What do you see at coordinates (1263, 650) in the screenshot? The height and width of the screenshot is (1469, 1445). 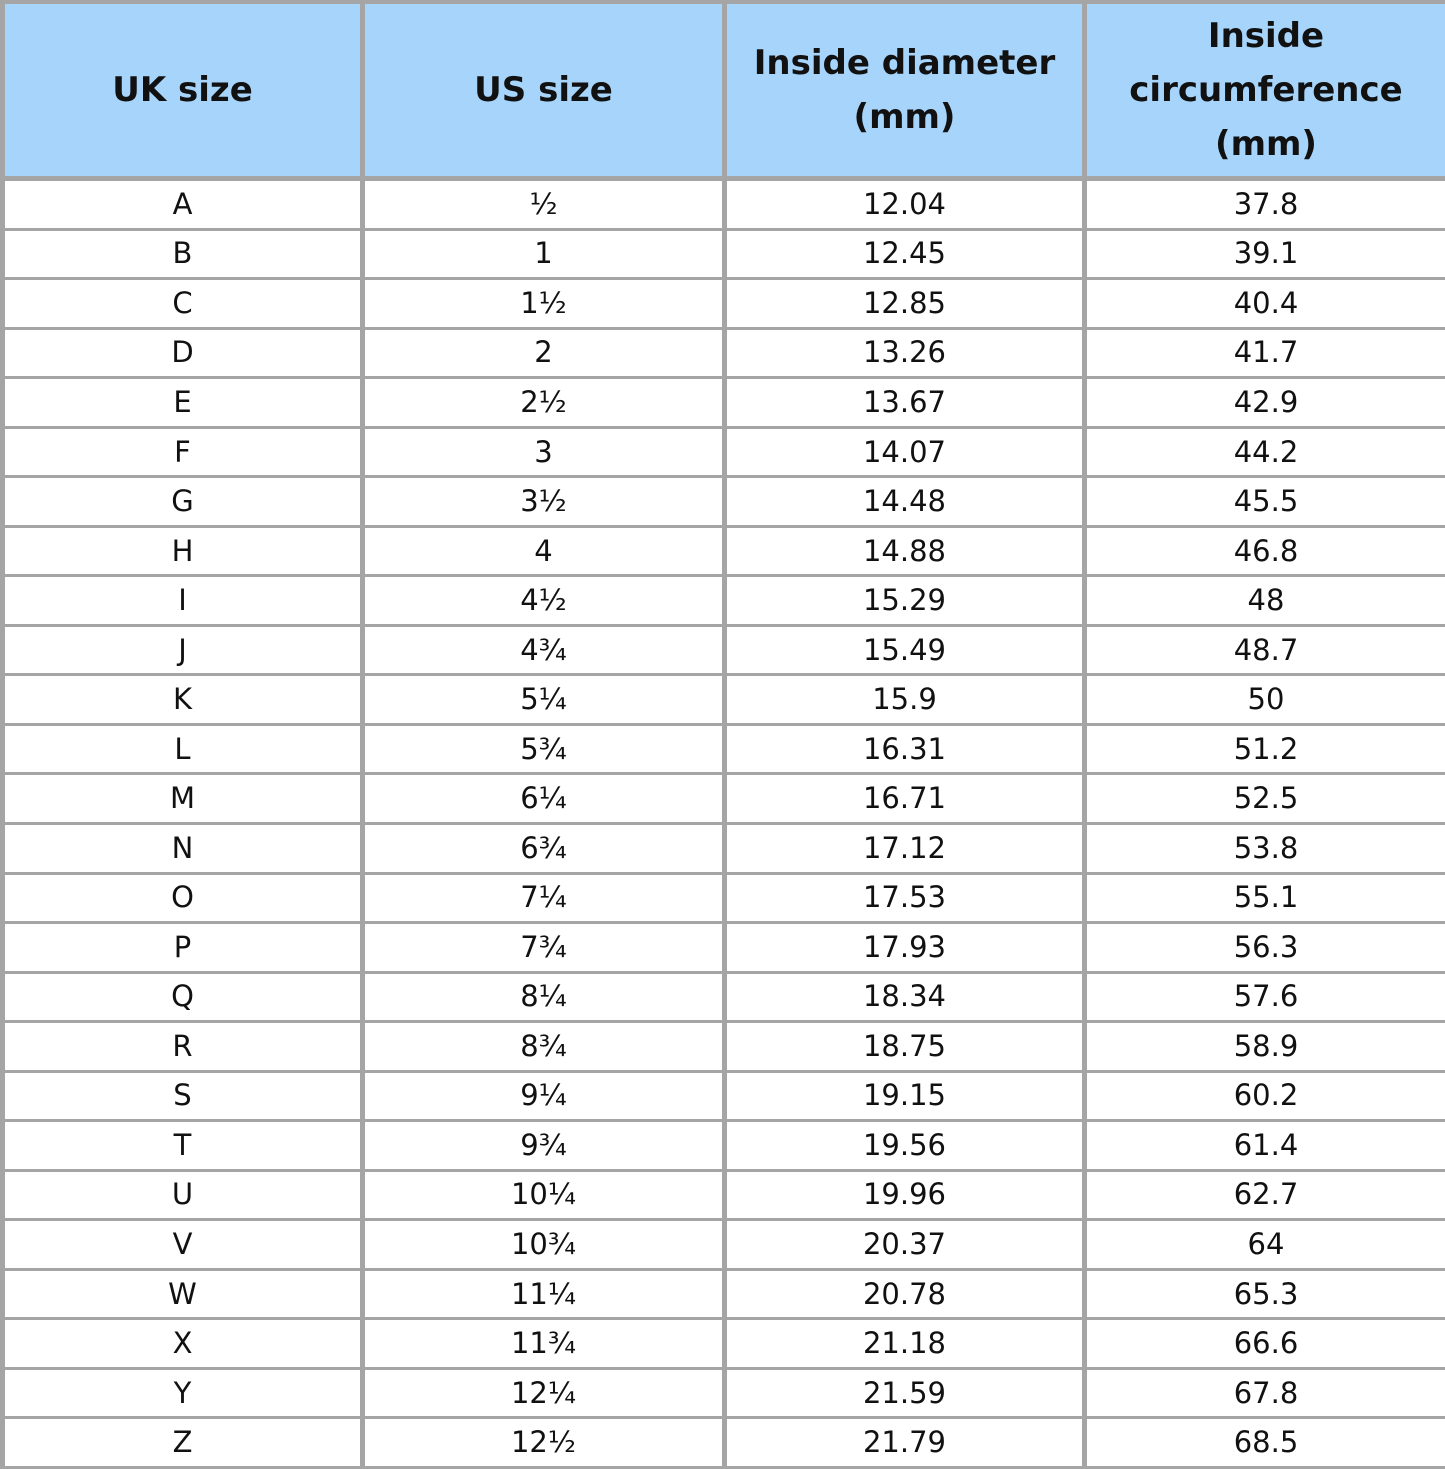 I see `inside-circumference-cell: 48.7` at bounding box center [1263, 650].